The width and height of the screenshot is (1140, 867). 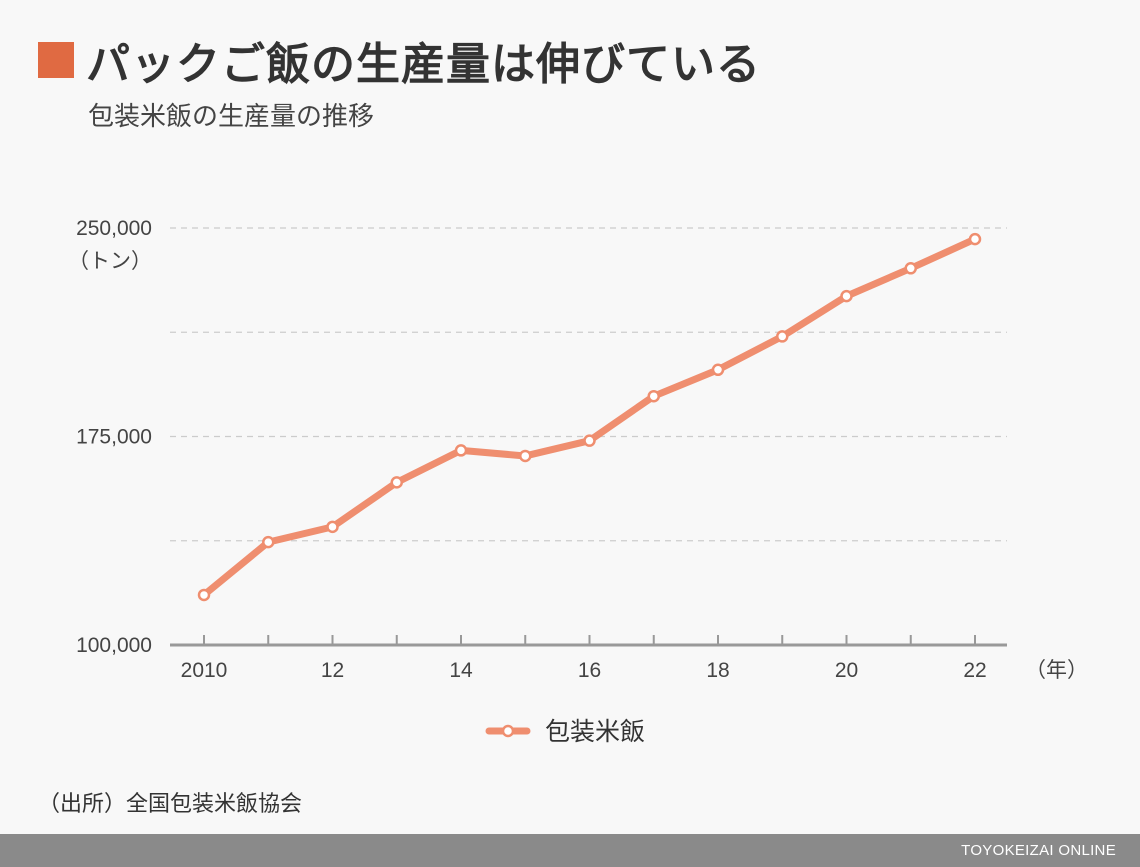 I want to click on legend-marker, so click(x=508, y=731).